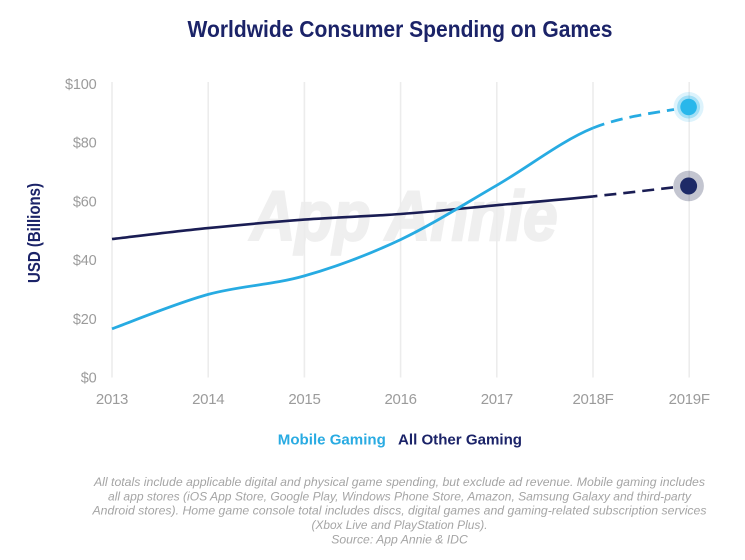  Describe the element at coordinates (689, 399) in the screenshot. I see `svg-text: 2019F` at that location.